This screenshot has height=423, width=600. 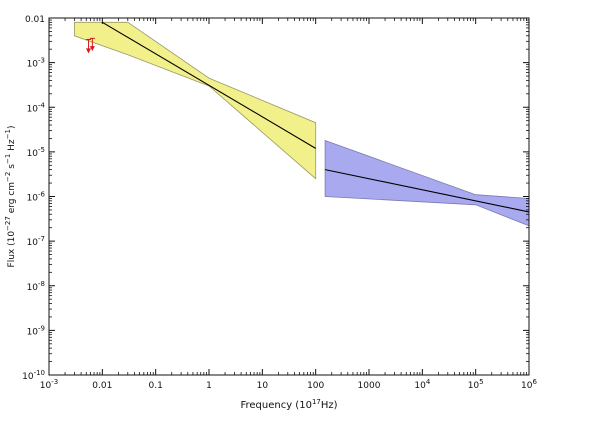 What do you see at coordinates (36, 241) in the screenshot?
I see `y-tick-label-6: 10⁻⁷` at bounding box center [36, 241].